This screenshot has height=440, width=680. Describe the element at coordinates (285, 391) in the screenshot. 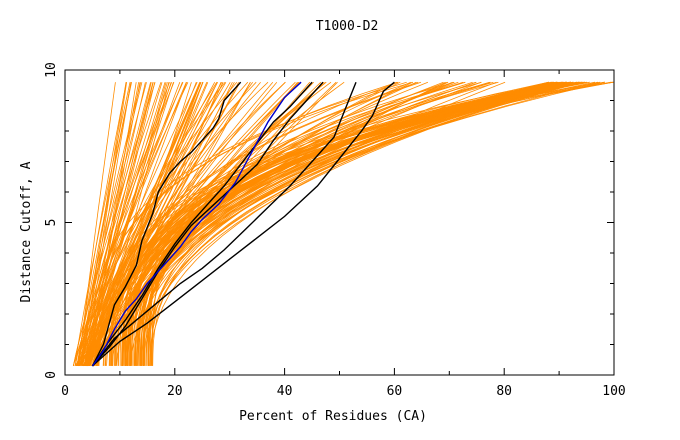

I see `x-tick-label: 40` at that location.